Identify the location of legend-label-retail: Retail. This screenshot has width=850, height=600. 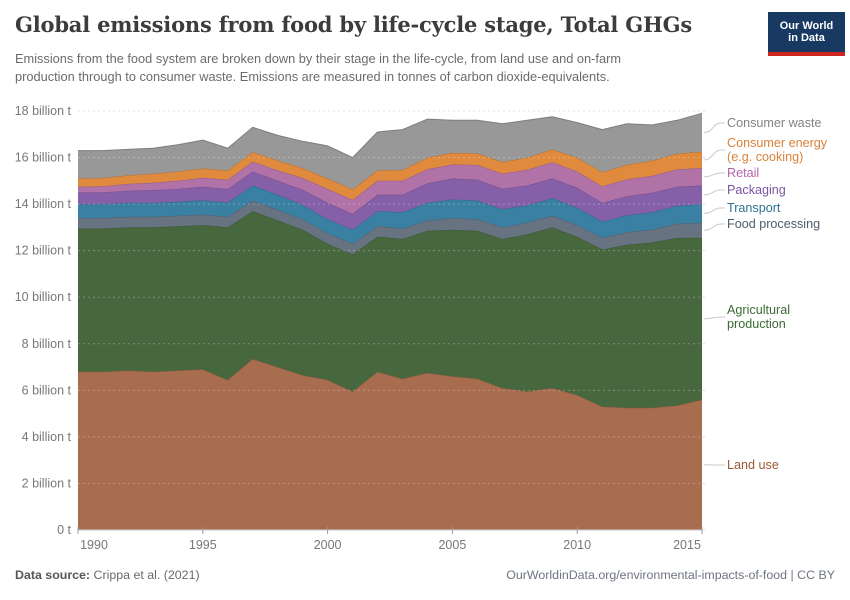
(743, 173).